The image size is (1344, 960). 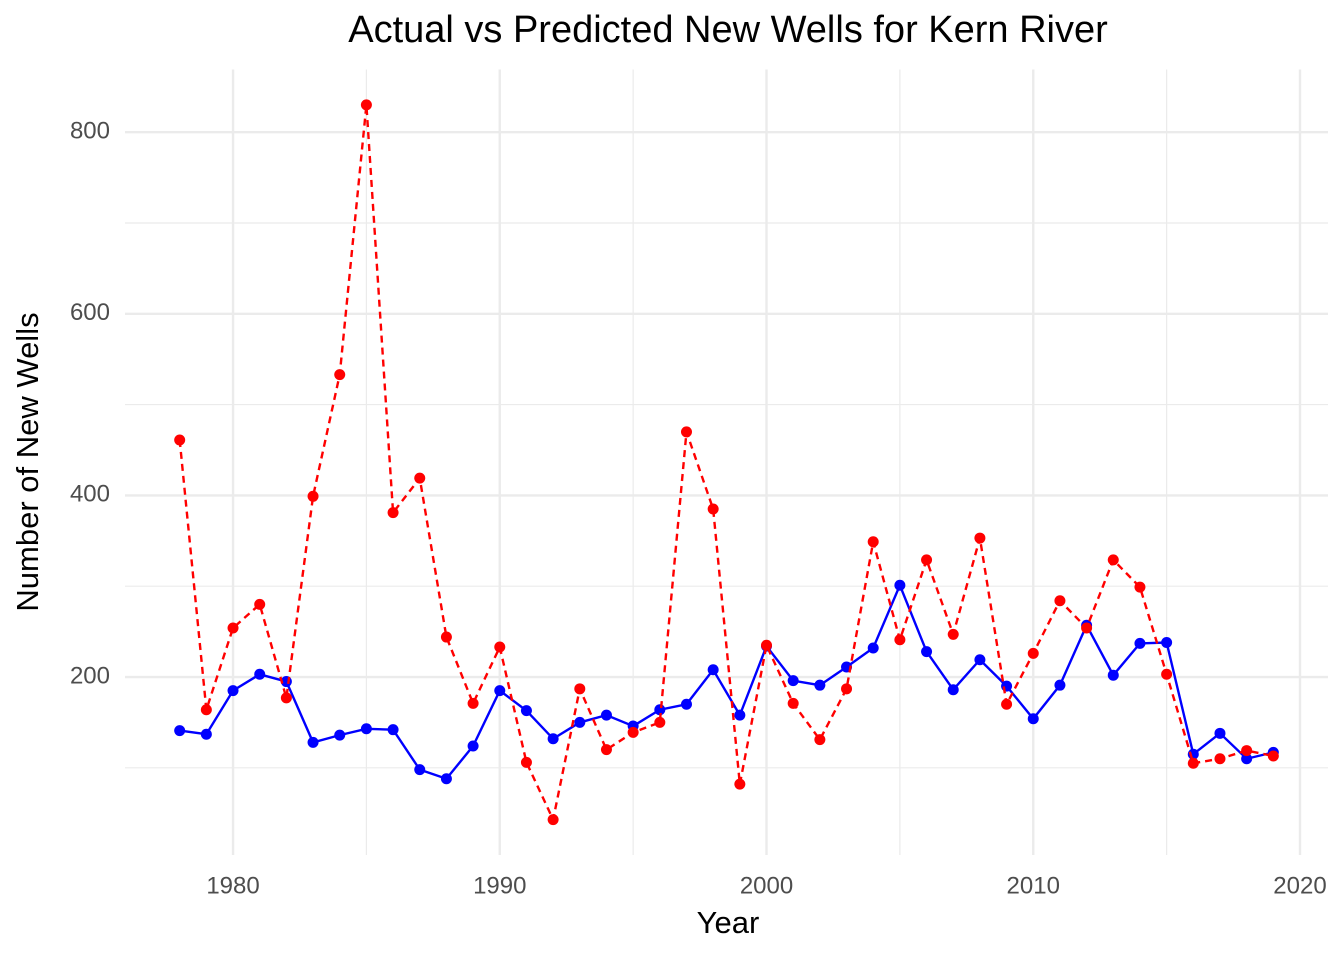 What do you see at coordinates (1033, 885) in the screenshot?
I see `x-tick-label: 2010` at bounding box center [1033, 885].